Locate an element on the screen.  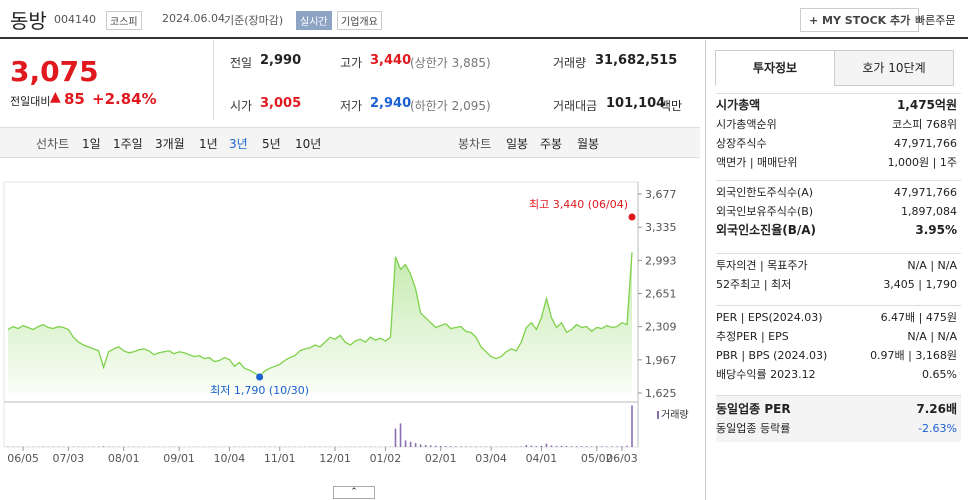
stat-value: 2,990 is located at coordinates (281, 60).